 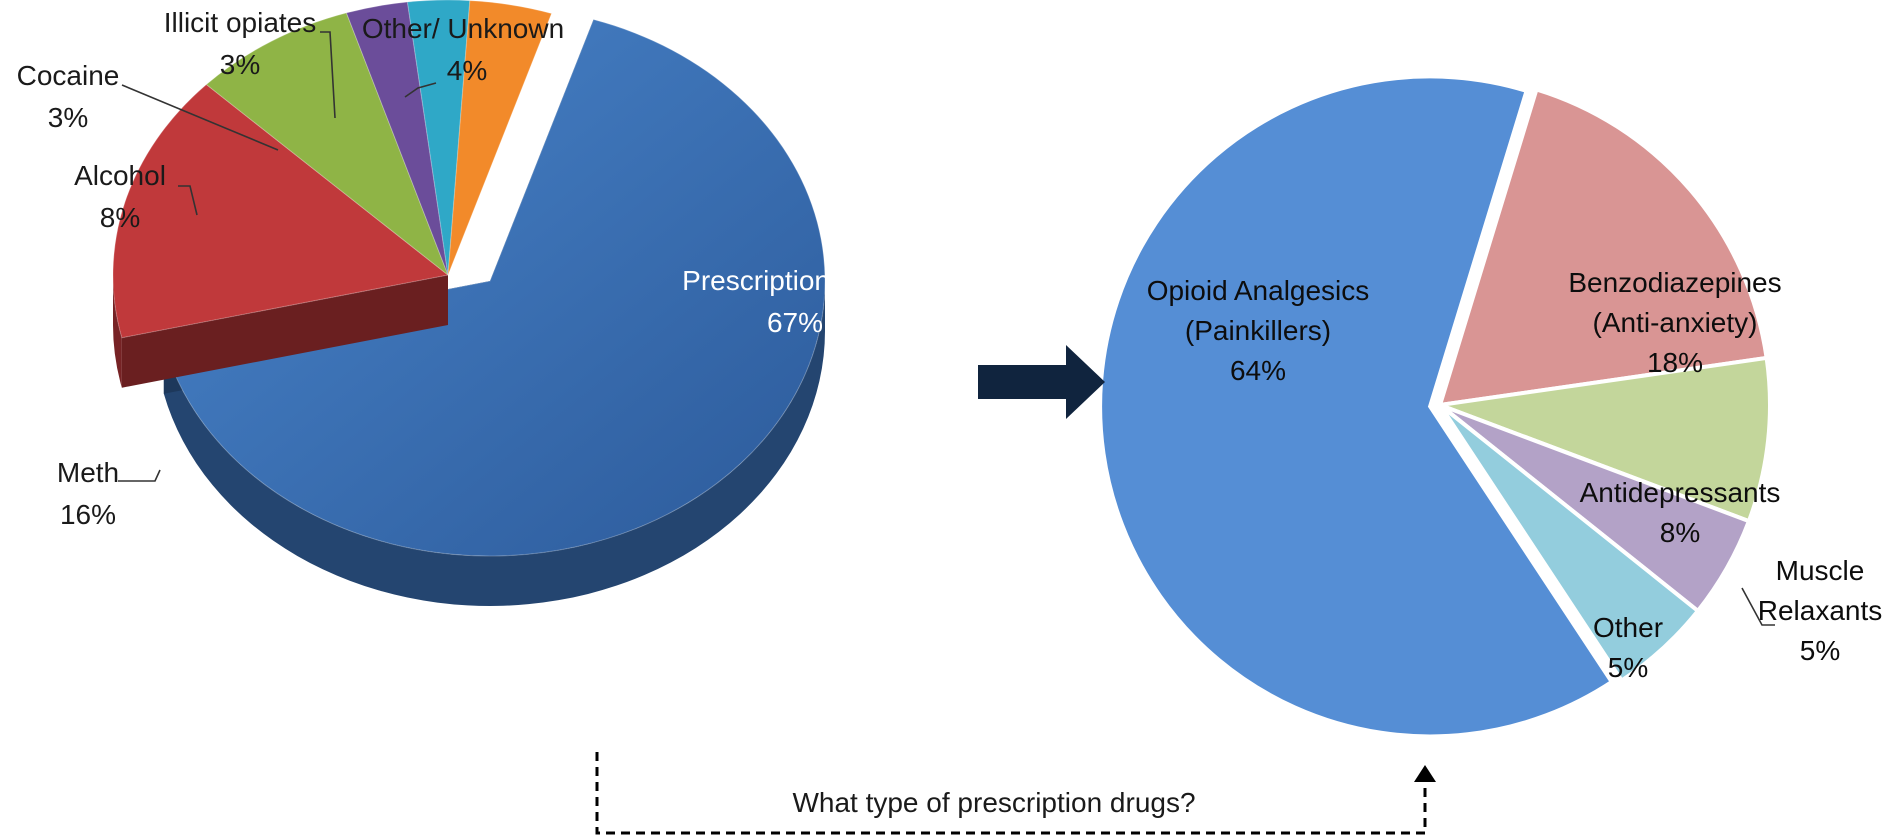 I want to click on pie-slice-meth, so click(x=281, y=235).